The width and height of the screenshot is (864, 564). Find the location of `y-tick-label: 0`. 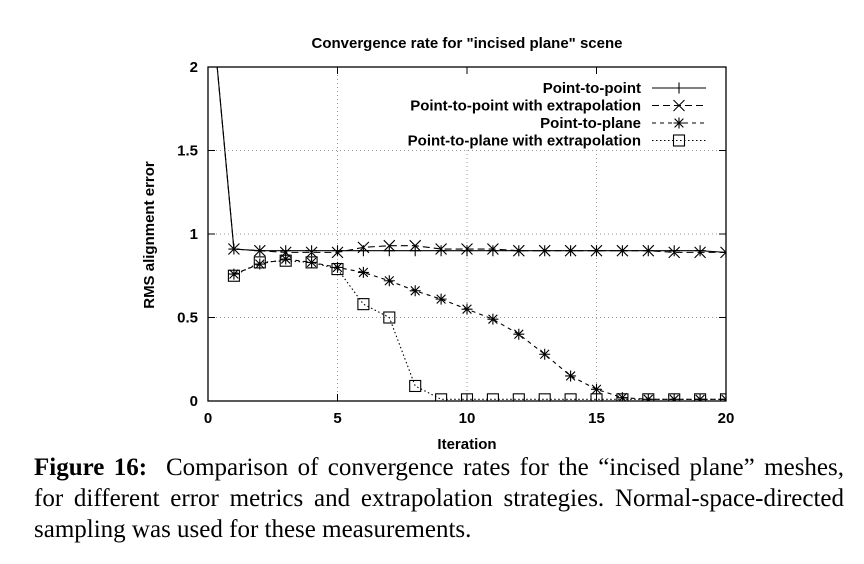

y-tick-label: 0 is located at coordinates (194, 401).